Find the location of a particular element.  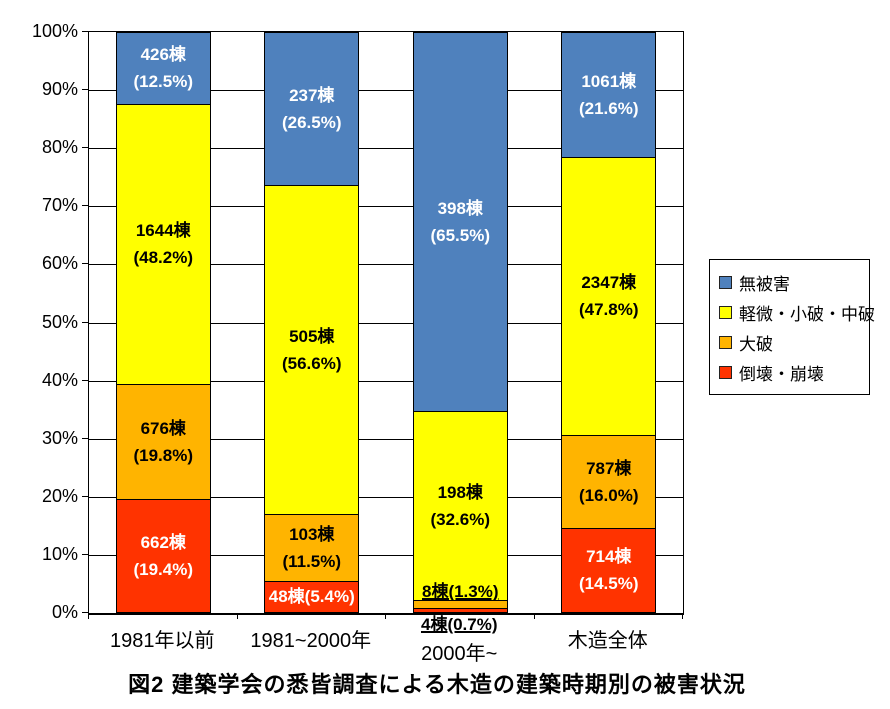

category-label: 1981~2000年 is located at coordinates (311, 641).